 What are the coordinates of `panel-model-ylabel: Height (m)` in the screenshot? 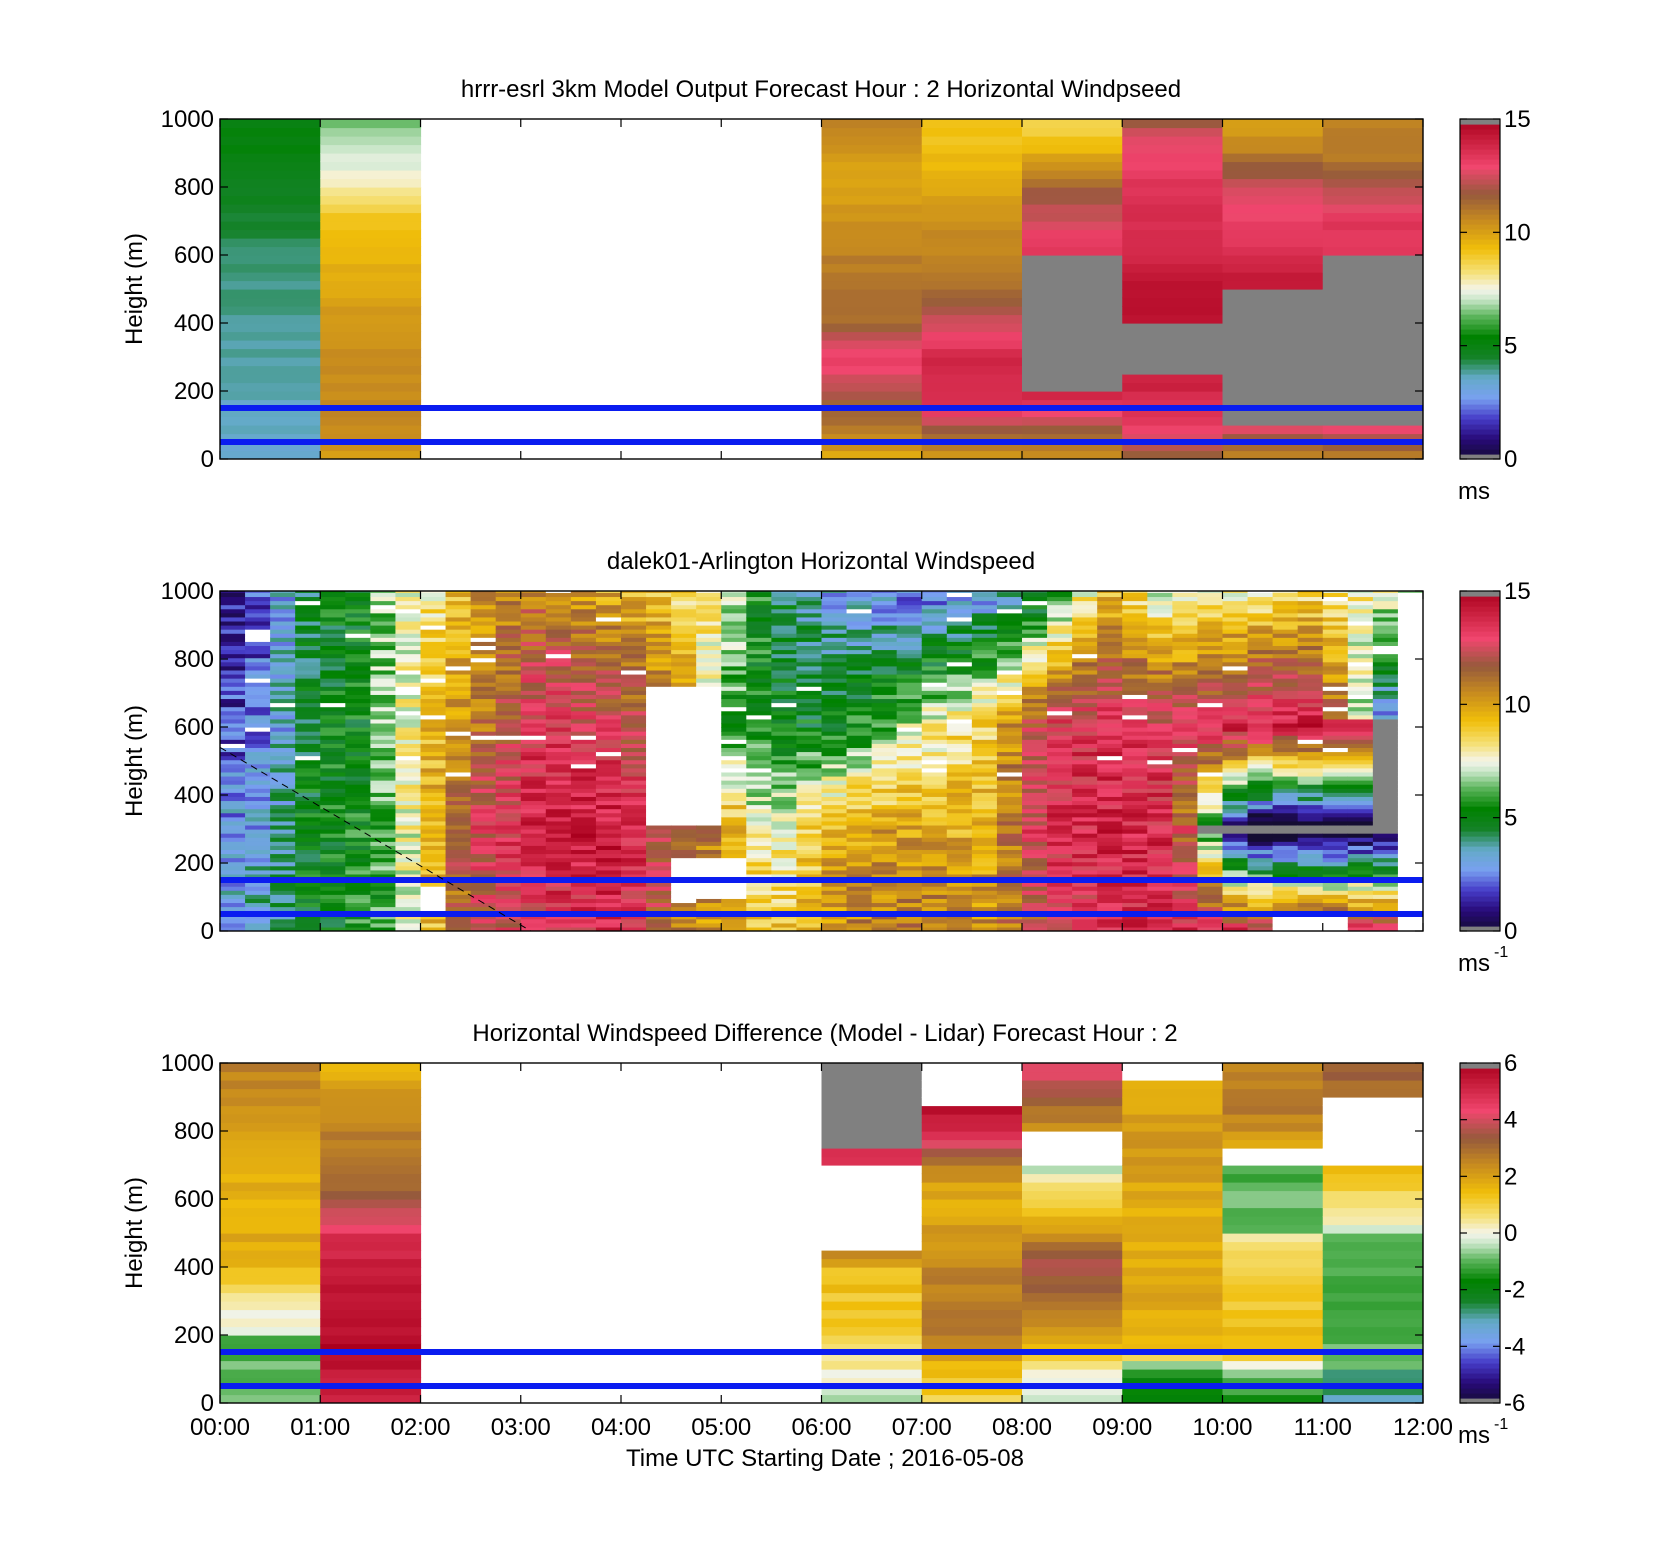 It's located at (134, 289).